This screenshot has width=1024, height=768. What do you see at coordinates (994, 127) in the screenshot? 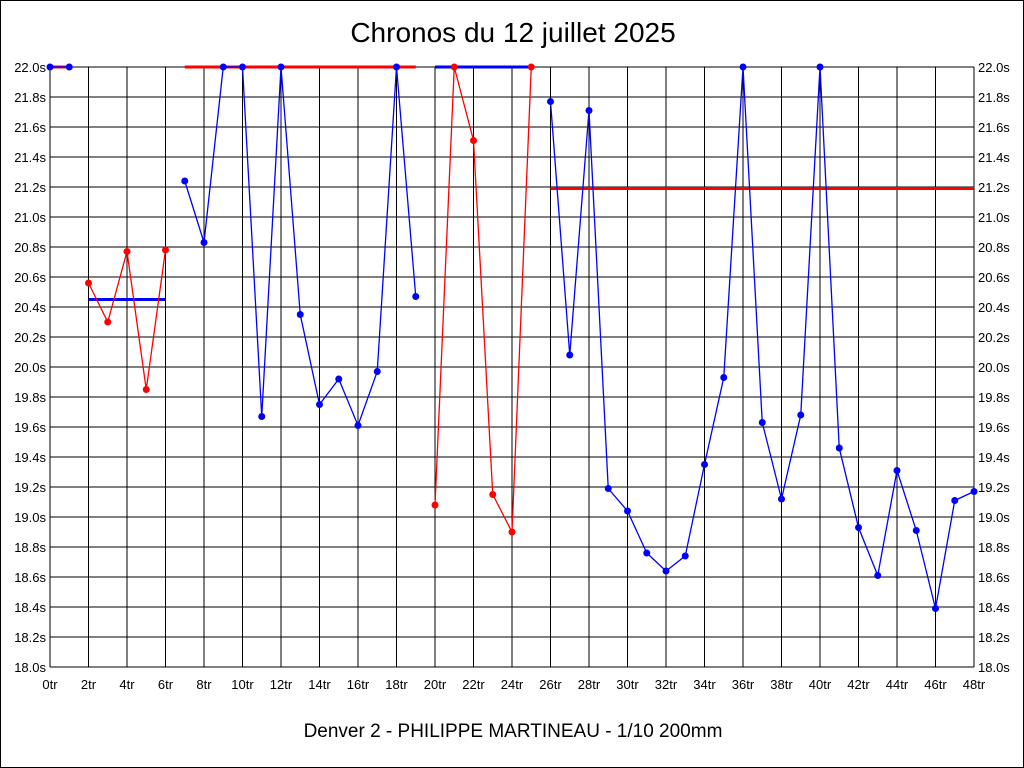
I see `y-tick-label-right: 21.6s` at bounding box center [994, 127].